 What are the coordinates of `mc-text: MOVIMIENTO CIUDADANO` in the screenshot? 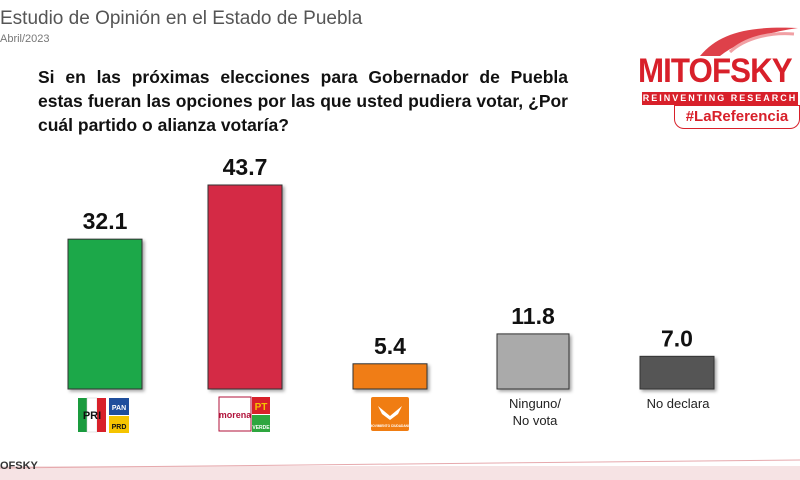 It's located at (390, 426).